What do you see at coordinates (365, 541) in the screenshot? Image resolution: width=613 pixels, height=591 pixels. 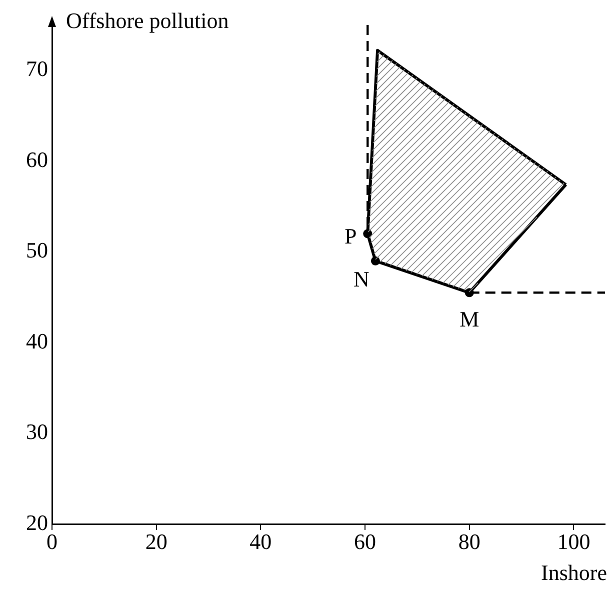 I see `x-tick-label: 60` at bounding box center [365, 541].